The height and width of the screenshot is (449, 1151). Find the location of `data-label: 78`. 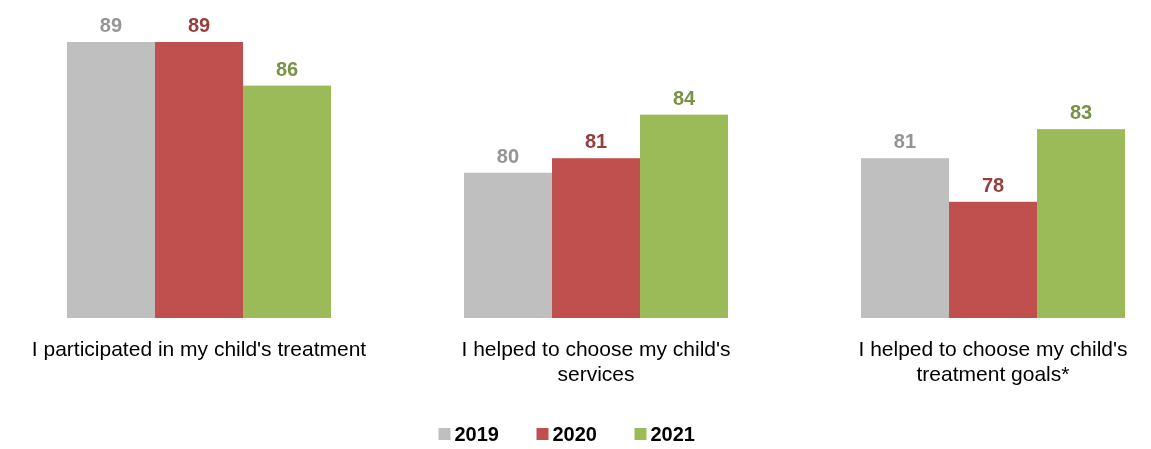

data-label: 78 is located at coordinates (993, 184).